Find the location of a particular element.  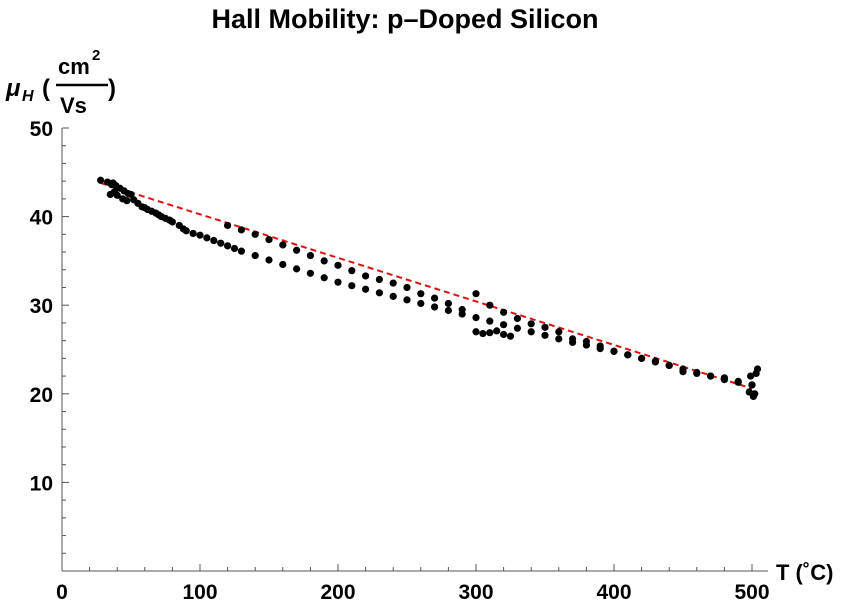

y-tick-label: 10 is located at coordinates (41, 483).